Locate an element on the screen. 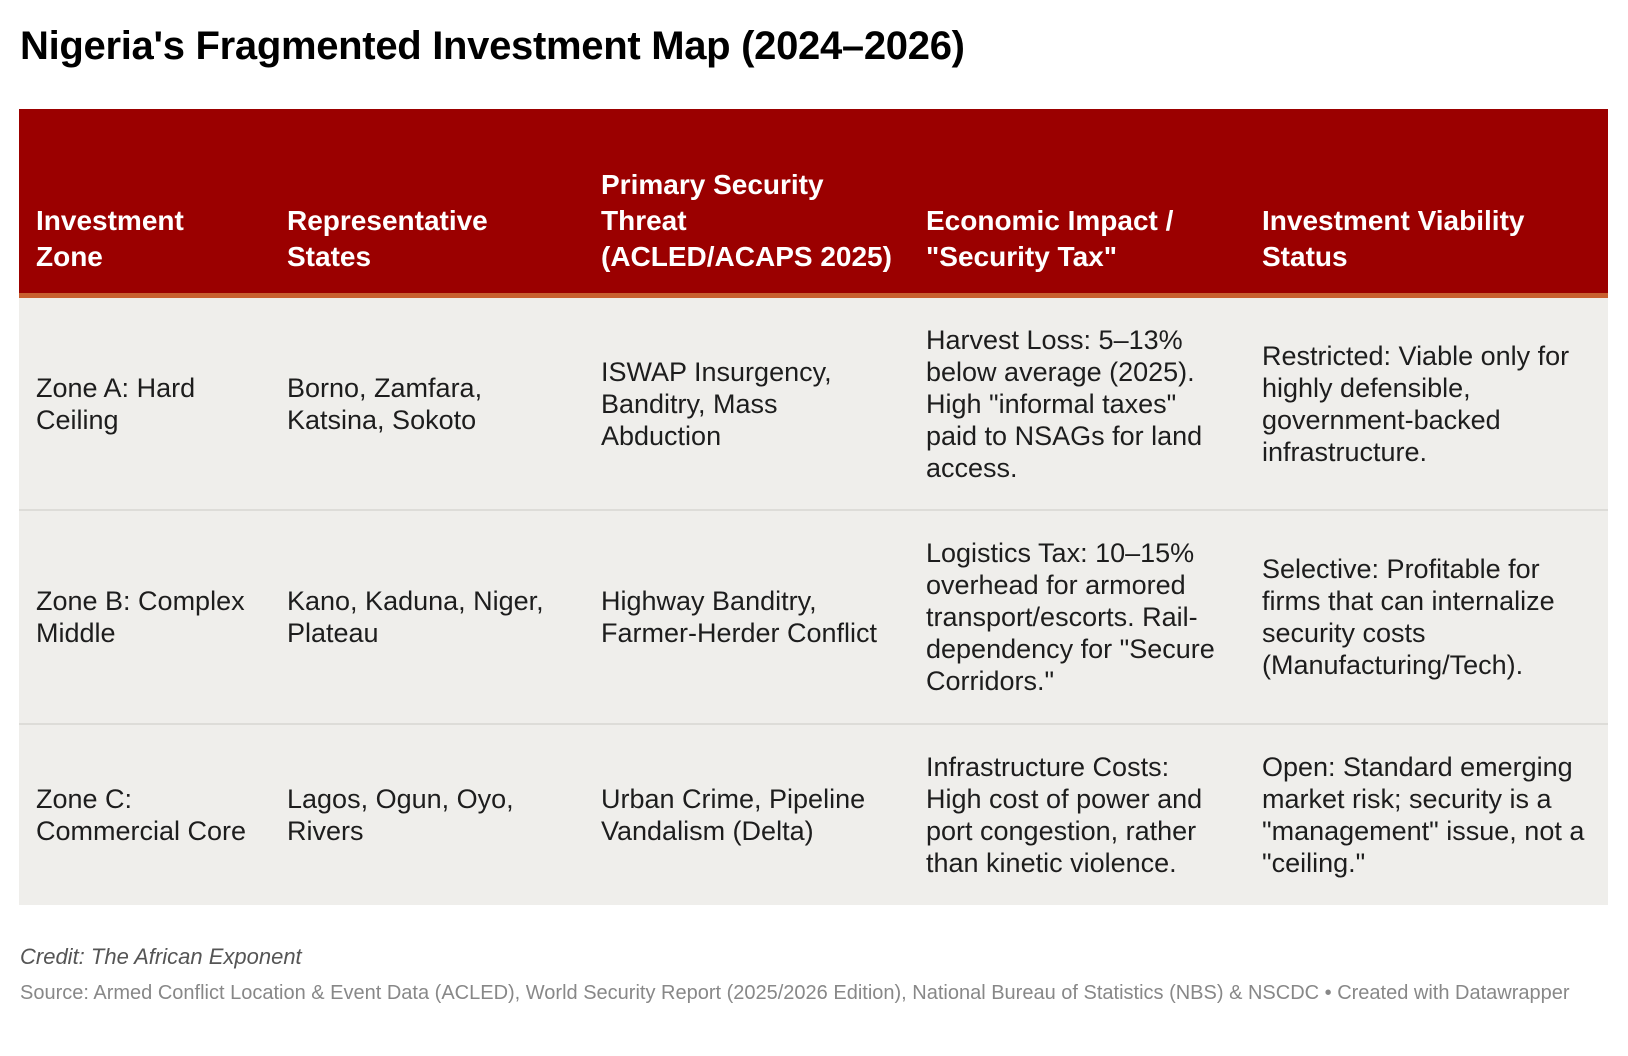  column-header-investment-zone: Investment Zone is located at coordinates (144, 203).